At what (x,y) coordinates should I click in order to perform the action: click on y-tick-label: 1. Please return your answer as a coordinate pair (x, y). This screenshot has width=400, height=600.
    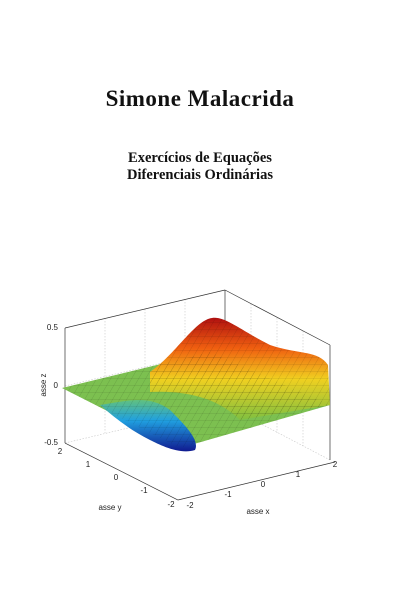
    Looking at the image, I should click on (88, 464).